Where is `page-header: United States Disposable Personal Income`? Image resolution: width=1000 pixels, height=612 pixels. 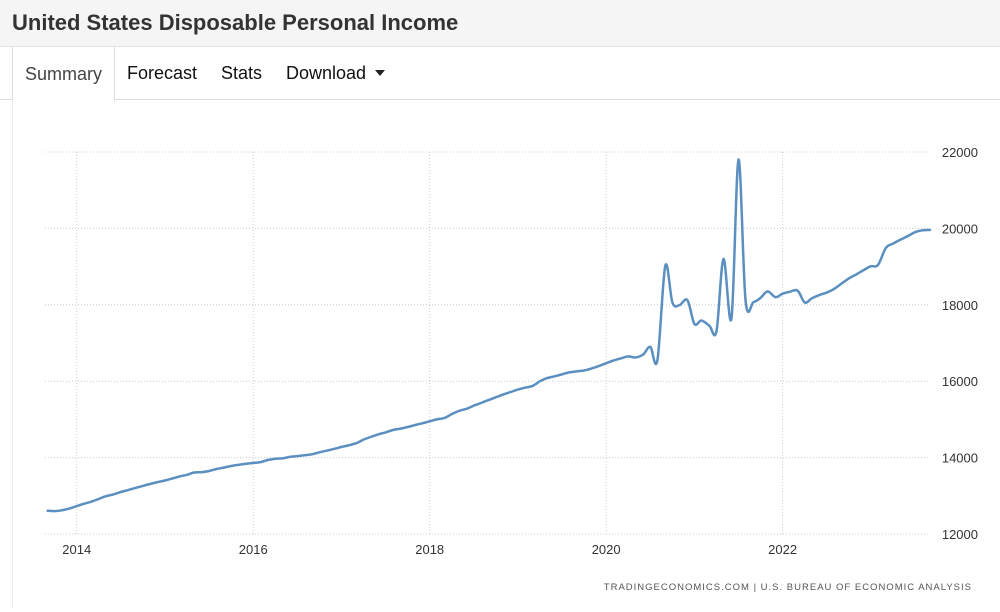 page-header: United States Disposable Personal Income is located at coordinates (500, 23).